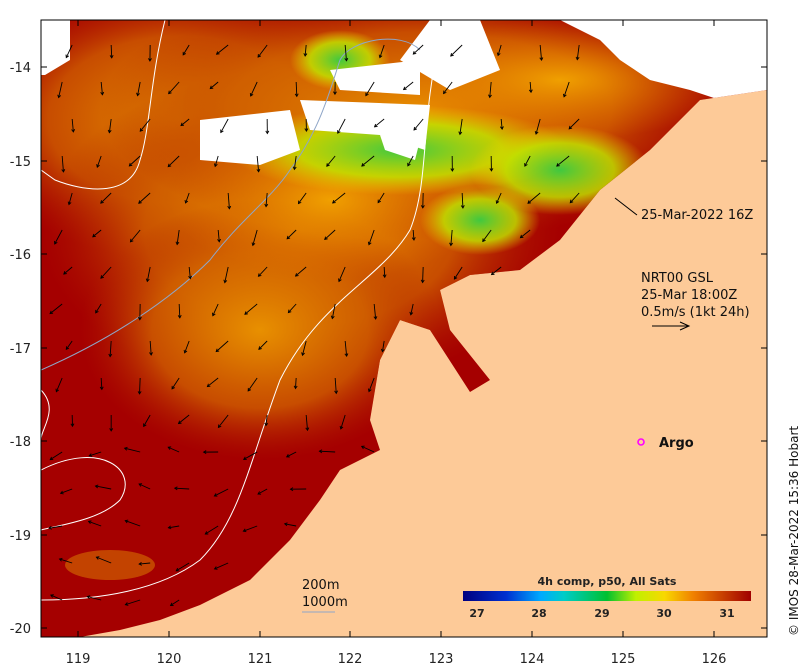  Describe the element at coordinates (697, 215) in the screenshot. I see `image-time-label: 25-Mar-2022 16Z` at that location.